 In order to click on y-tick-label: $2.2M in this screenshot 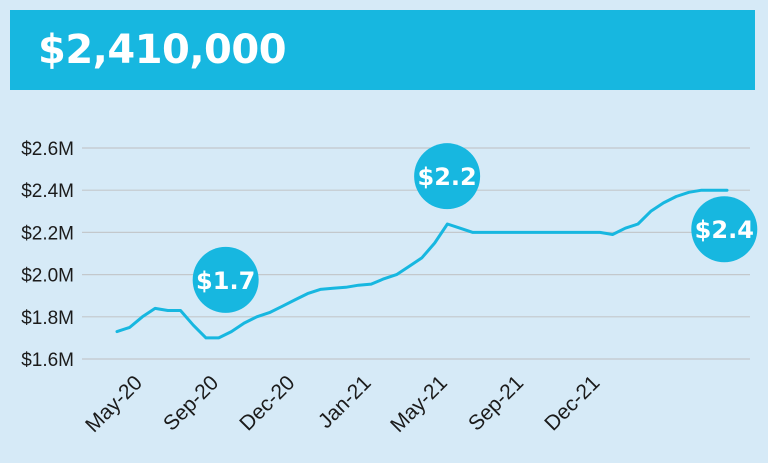, I will do `click(47, 233)`.